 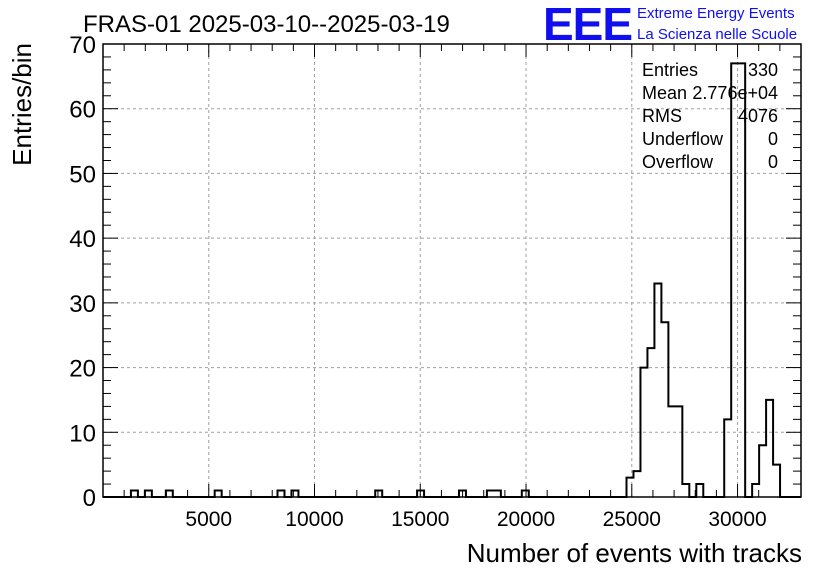 I want to click on x-tick-label: 10000, so click(x=314, y=519).